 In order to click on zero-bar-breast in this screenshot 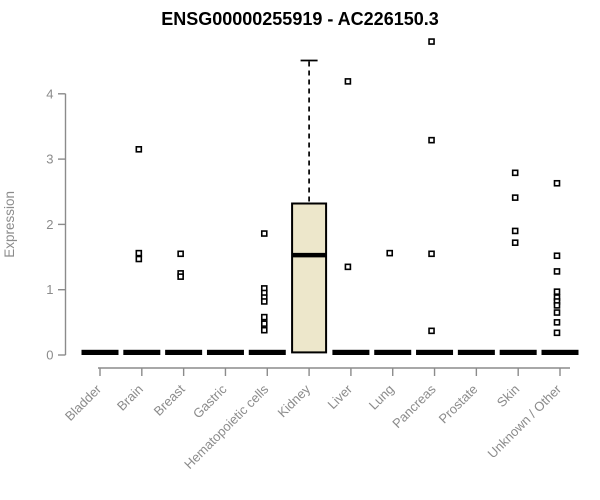, I will do `click(184, 352)`.